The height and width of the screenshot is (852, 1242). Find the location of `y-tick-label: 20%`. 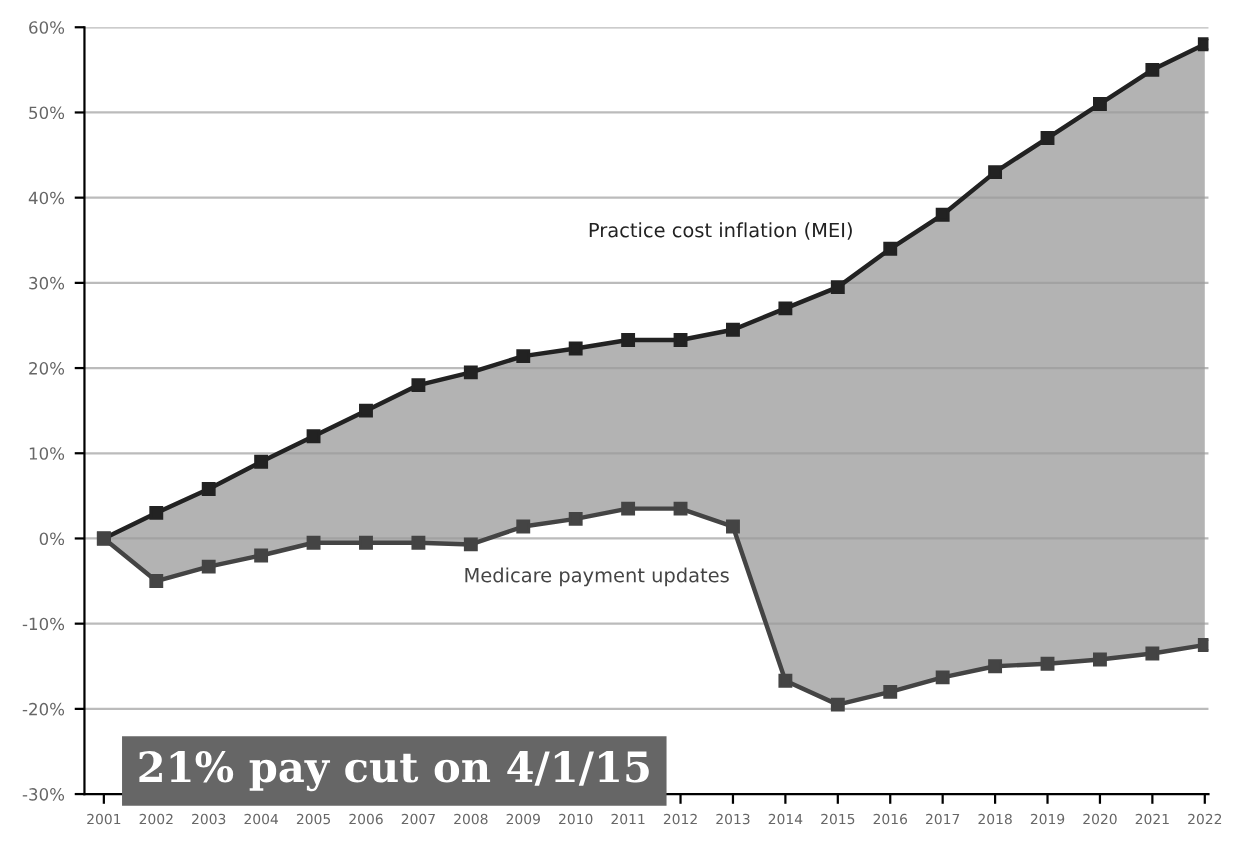

y-tick-label: 20% is located at coordinates (47, 368).